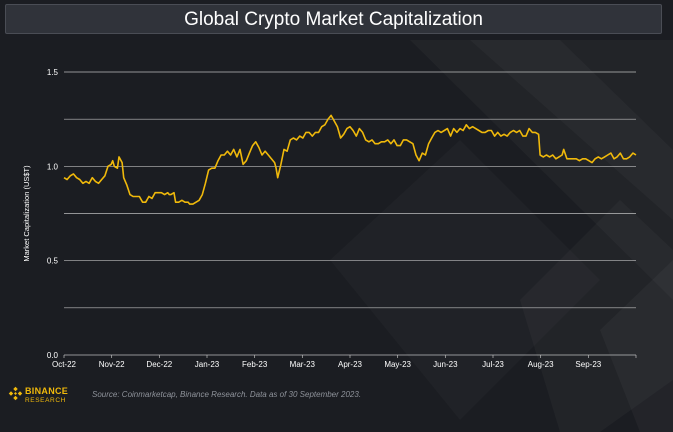 Image resolution: width=673 pixels, height=432 pixels. Describe the element at coordinates (397, 364) in the screenshot. I see `x-tick-label: May-23` at that location.